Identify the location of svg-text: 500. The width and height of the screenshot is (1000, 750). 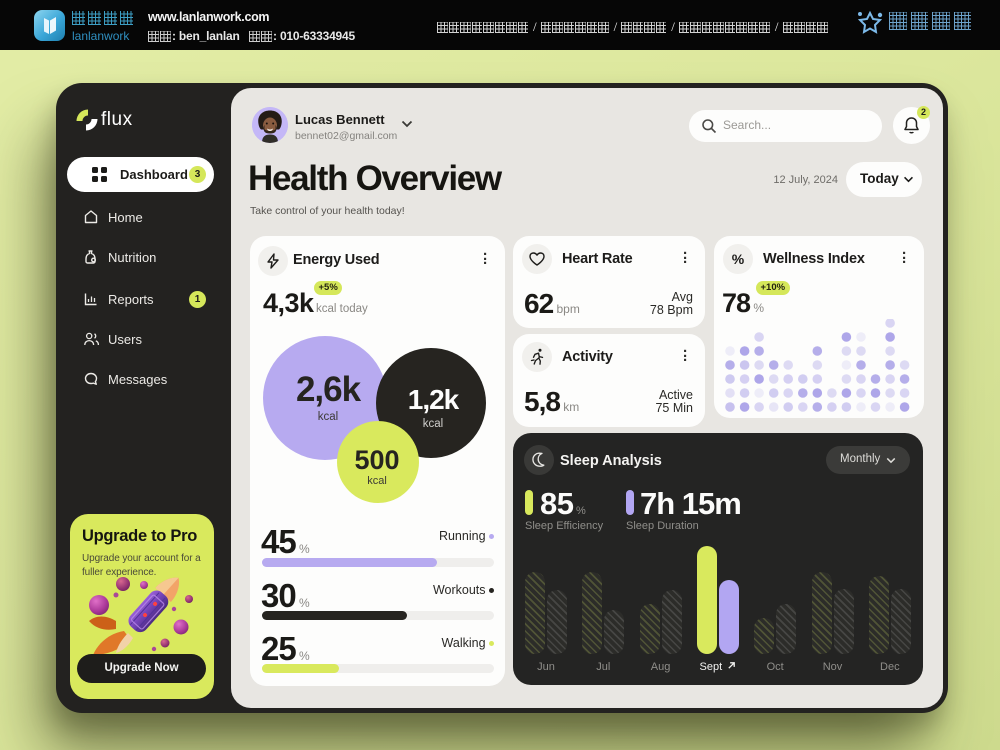
(376, 460).